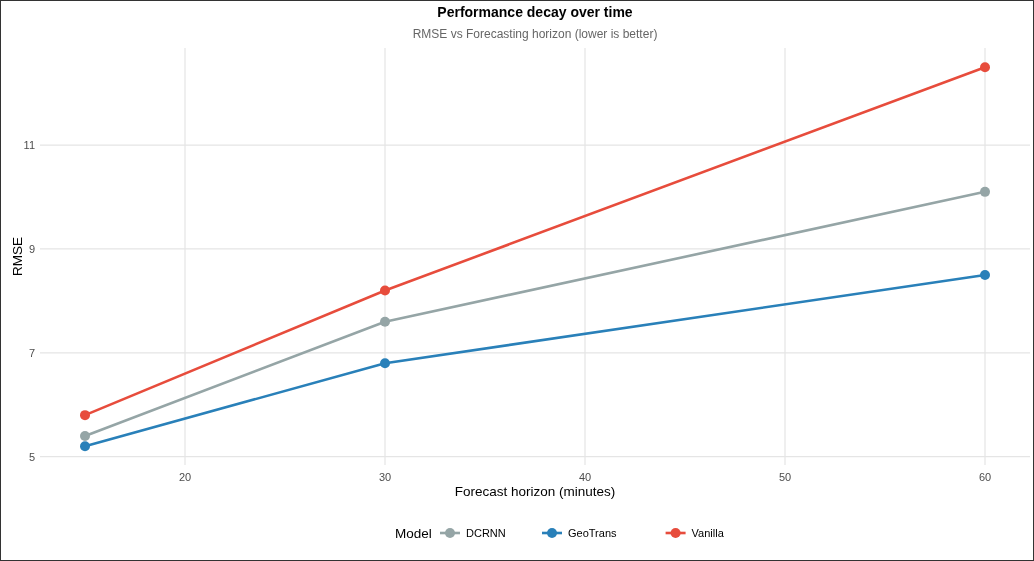 Image resolution: width=1034 pixels, height=561 pixels. Describe the element at coordinates (785, 477) in the screenshot. I see `x-tick-label: 50` at that location.